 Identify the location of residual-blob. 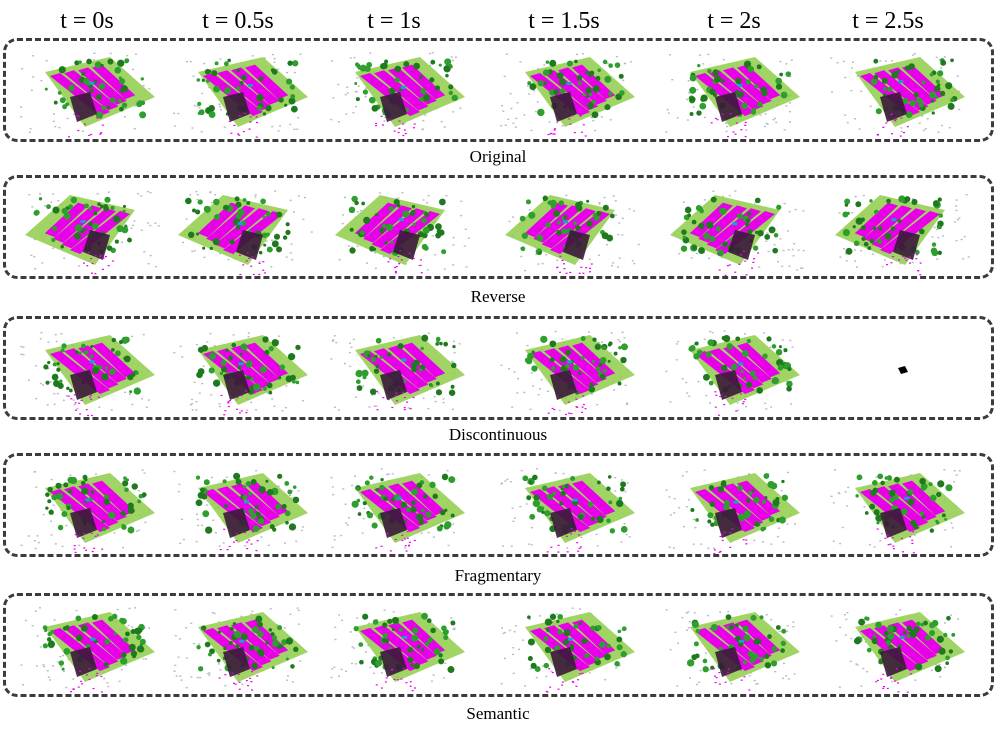
(903, 370).